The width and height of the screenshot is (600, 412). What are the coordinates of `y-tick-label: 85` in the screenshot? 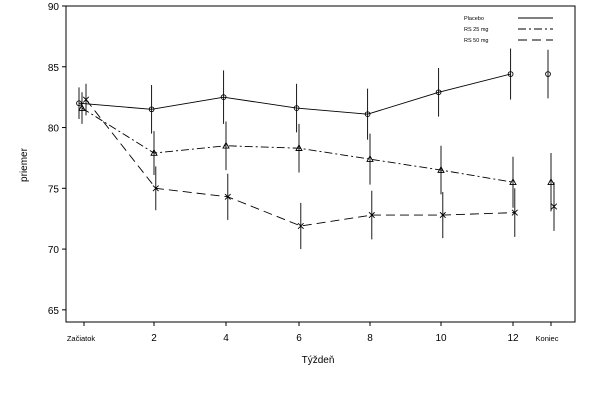 It's located at (54, 68).